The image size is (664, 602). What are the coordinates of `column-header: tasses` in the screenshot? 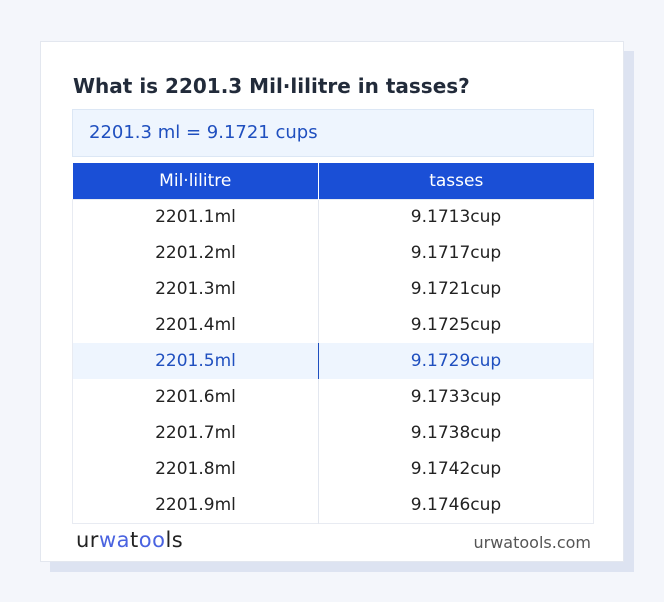 It's located at (456, 181).